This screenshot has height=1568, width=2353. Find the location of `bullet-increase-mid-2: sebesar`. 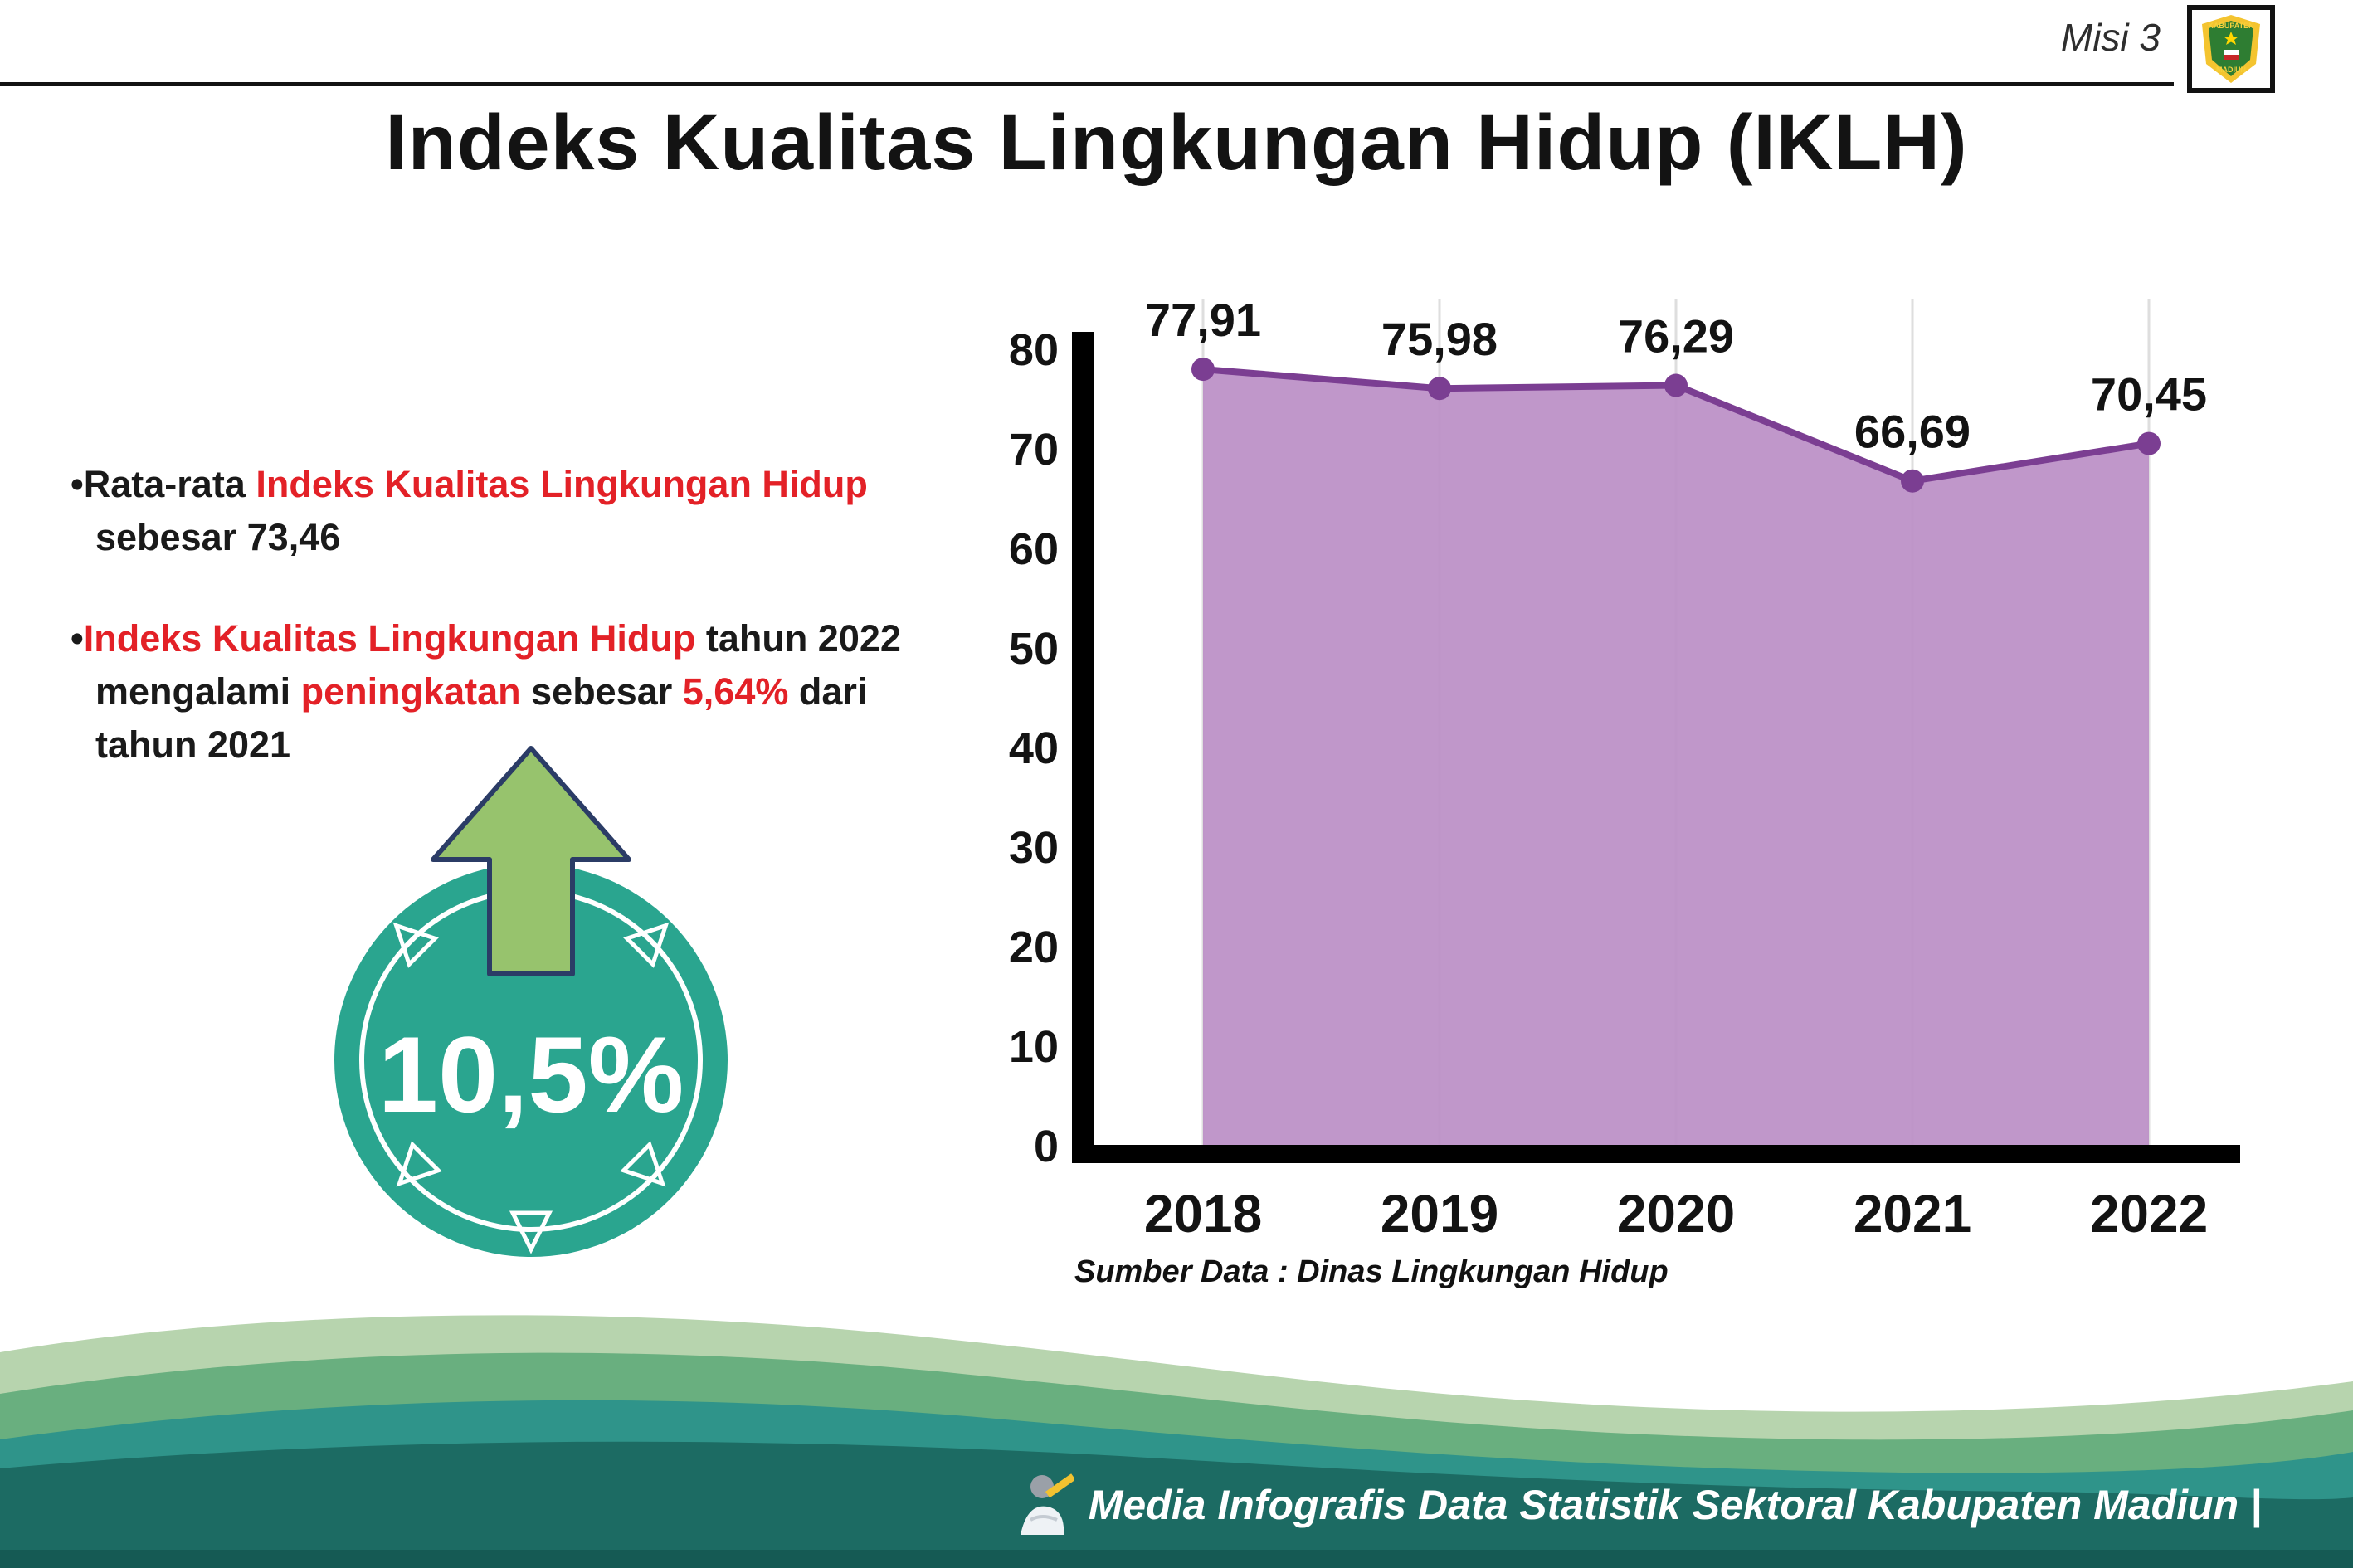

bullet-increase-mid-2: sebesar is located at coordinates (601, 691).